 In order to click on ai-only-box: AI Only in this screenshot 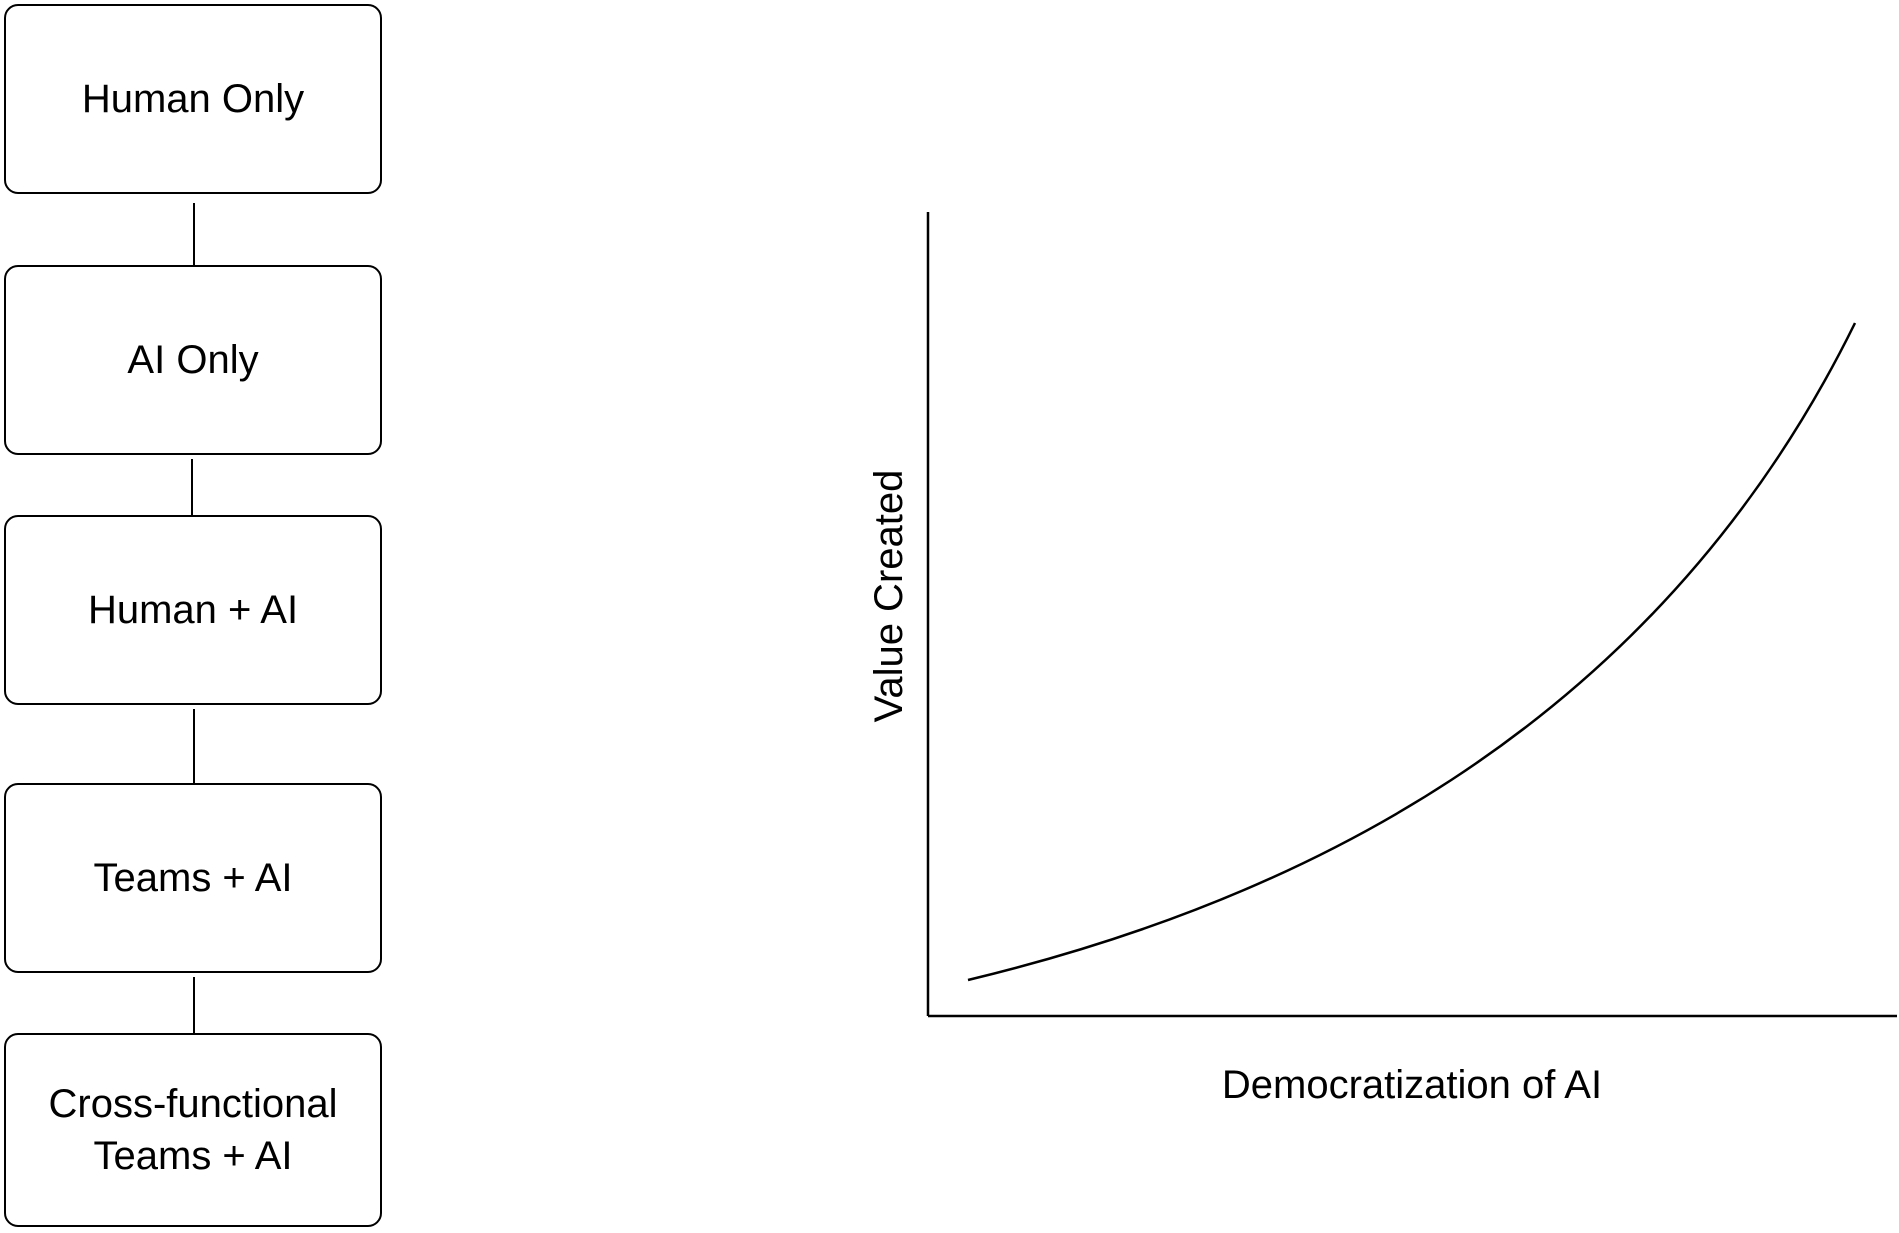, I will do `click(193, 360)`.